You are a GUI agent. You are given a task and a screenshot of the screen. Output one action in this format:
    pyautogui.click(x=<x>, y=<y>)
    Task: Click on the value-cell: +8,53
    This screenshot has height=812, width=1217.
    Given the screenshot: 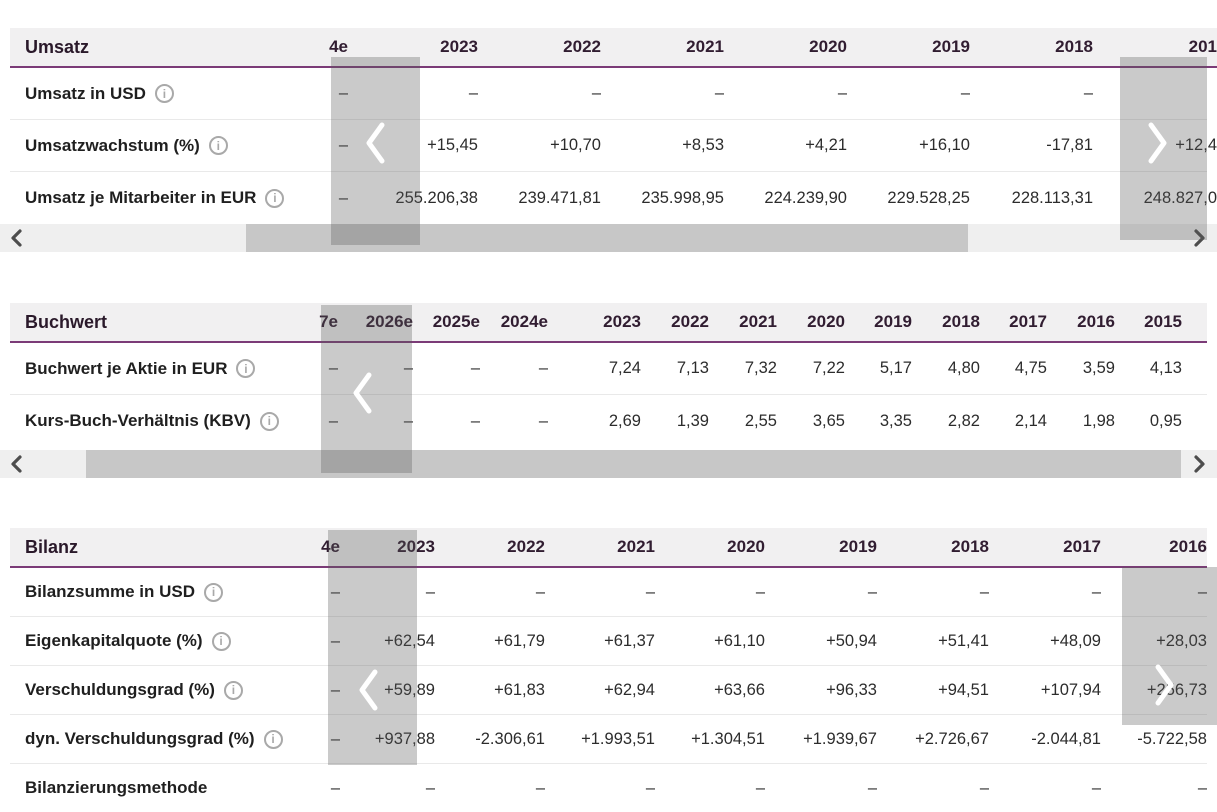 What is the action you would take?
    pyautogui.click(x=703, y=145)
    